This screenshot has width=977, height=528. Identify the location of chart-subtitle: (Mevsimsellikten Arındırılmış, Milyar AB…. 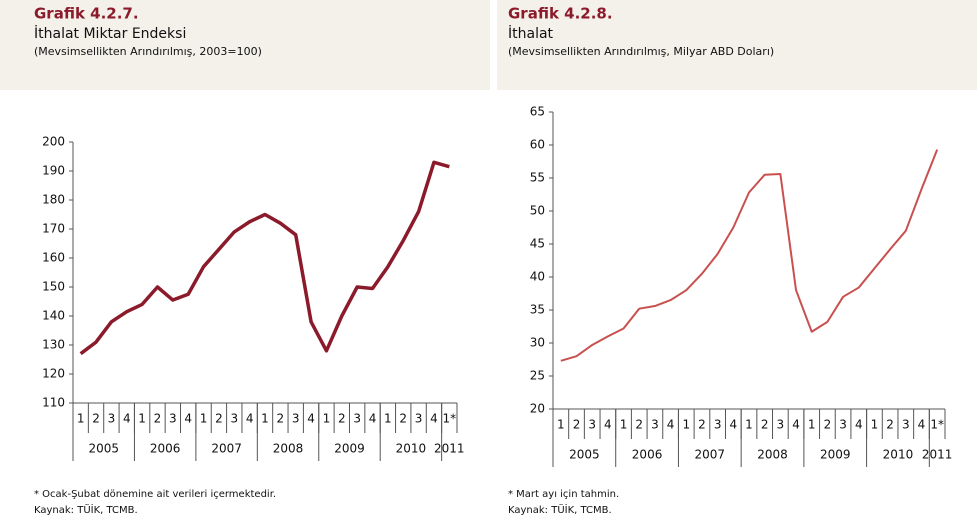
(641, 51).